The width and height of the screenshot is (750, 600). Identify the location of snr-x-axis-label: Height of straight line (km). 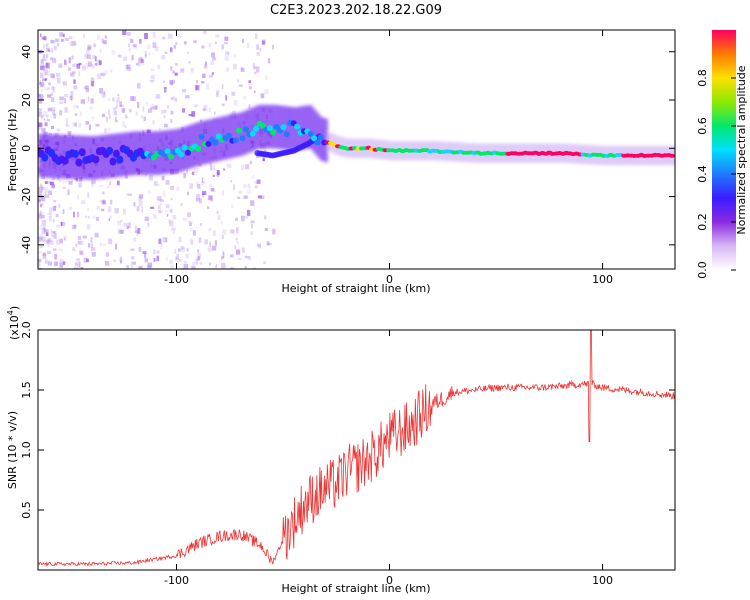
(355, 588).